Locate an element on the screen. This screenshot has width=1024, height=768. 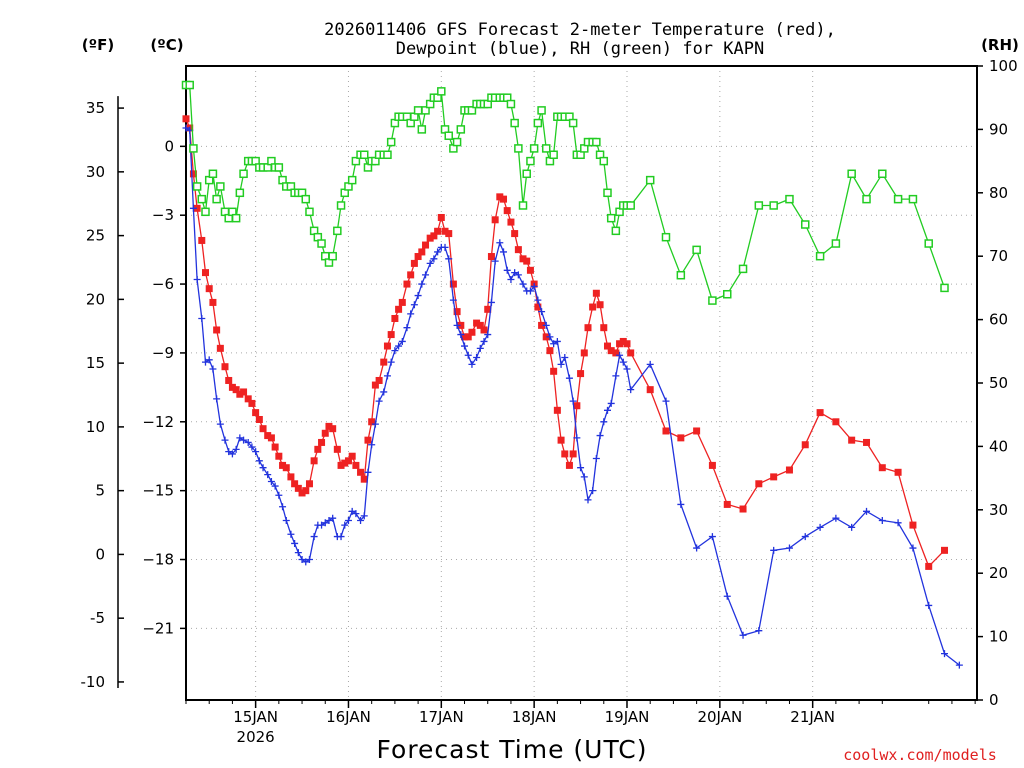
x-tick-label: 20JAN is located at coordinates (719, 717).